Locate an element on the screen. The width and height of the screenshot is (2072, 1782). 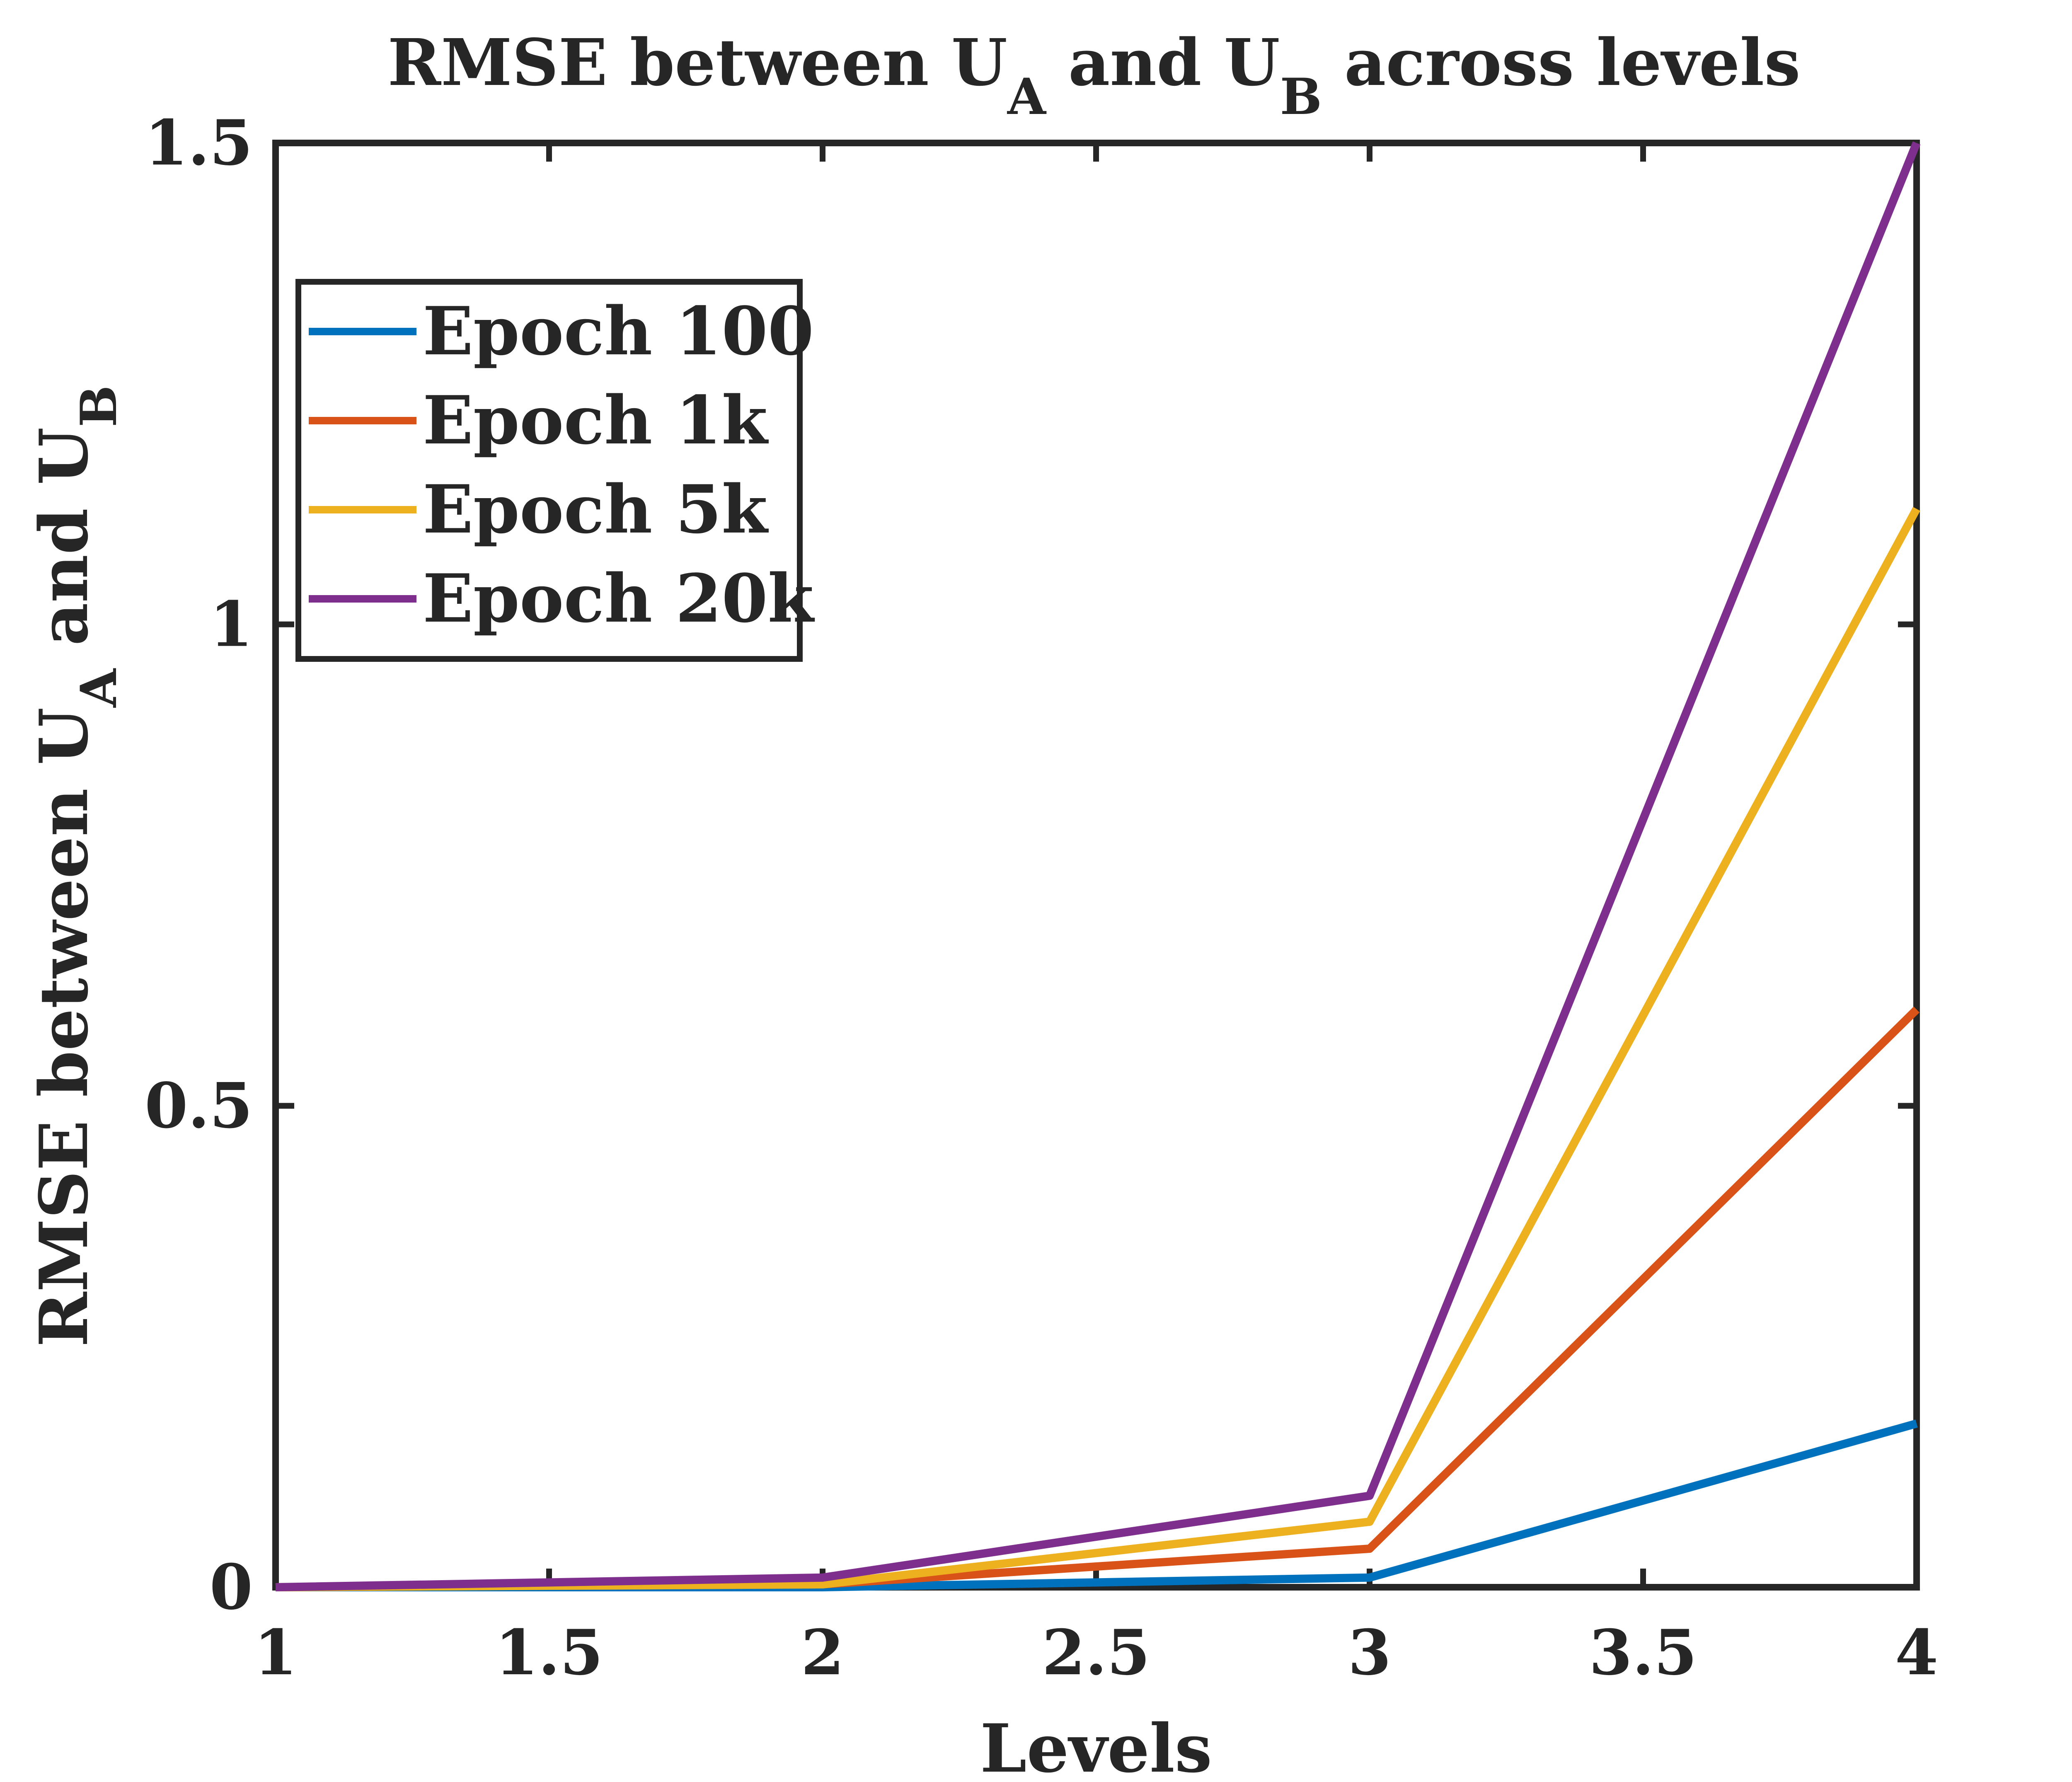
y-axis-label: RMSE between UA and UB is located at coordinates (76, 866).